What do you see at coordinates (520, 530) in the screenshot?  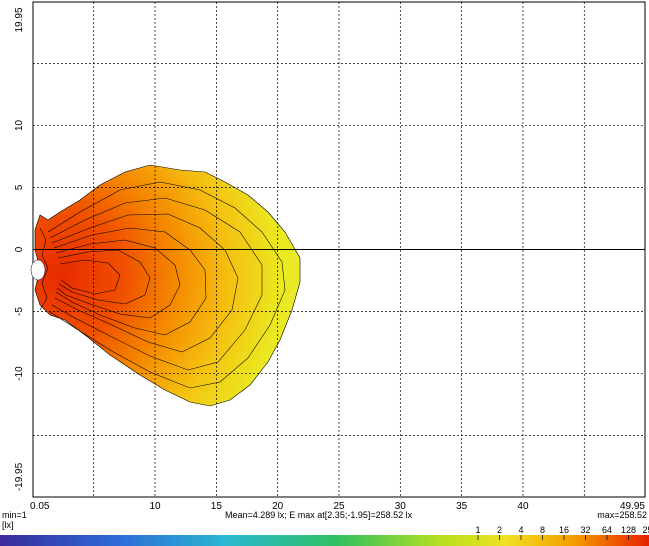 I see `scale-tick-label-2: 4` at bounding box center [520, 530].